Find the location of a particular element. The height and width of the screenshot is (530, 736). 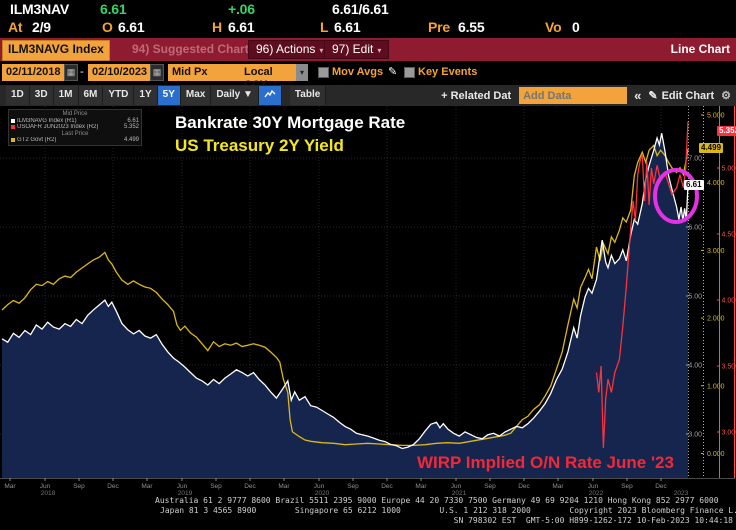

treasury-2y-axis-label: 3.000 is located at coordinates (716, 251).